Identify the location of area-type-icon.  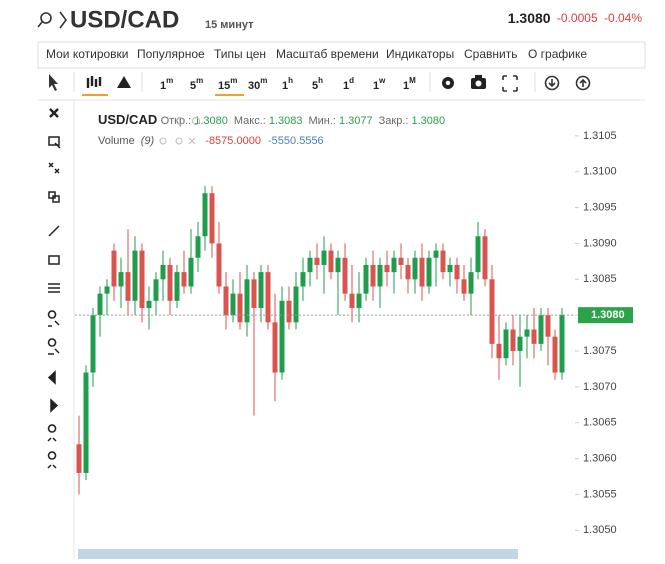
(124, 82).